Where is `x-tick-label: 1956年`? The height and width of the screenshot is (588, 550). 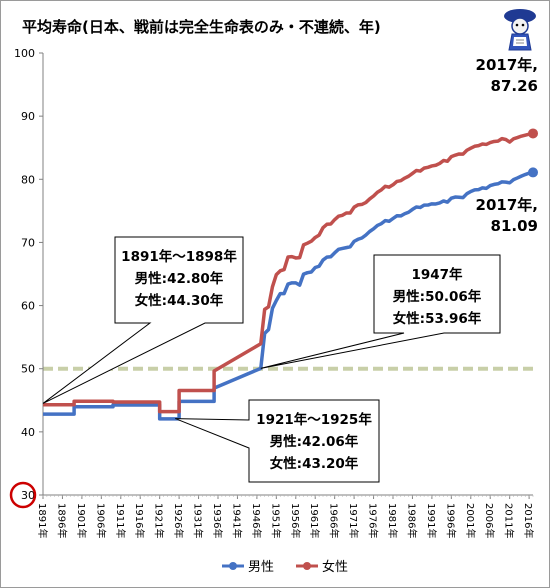 x-tick-label: 1956年 is located at coordinates (295, 520).